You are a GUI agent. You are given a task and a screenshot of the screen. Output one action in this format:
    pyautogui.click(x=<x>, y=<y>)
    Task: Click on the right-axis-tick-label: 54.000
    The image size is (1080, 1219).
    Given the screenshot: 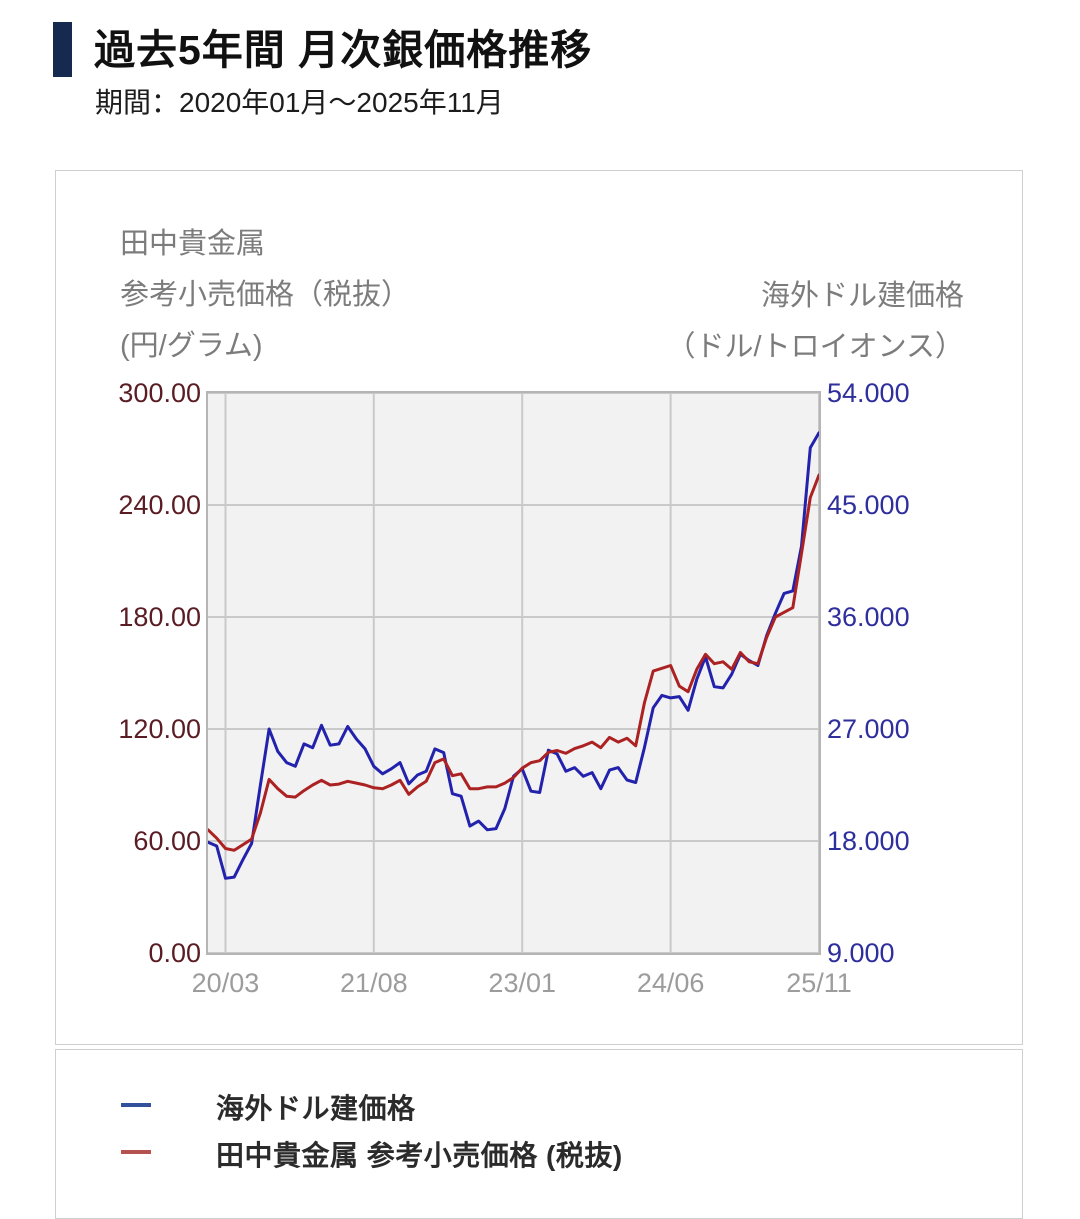 What is the action you would take?
    pyautogui.click(x=868, y=393)
    